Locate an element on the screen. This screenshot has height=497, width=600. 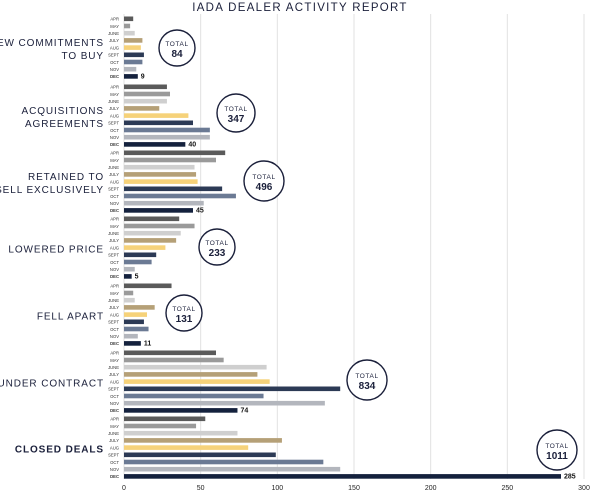
group-7-total-label: TOTAL is located at coordinates (556, 446).